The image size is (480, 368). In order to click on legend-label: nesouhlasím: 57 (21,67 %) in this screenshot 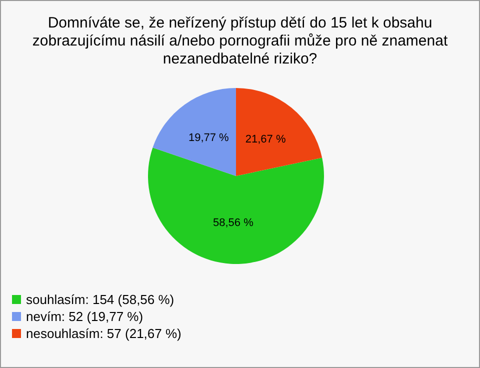, I will do `click(104, 333)`.